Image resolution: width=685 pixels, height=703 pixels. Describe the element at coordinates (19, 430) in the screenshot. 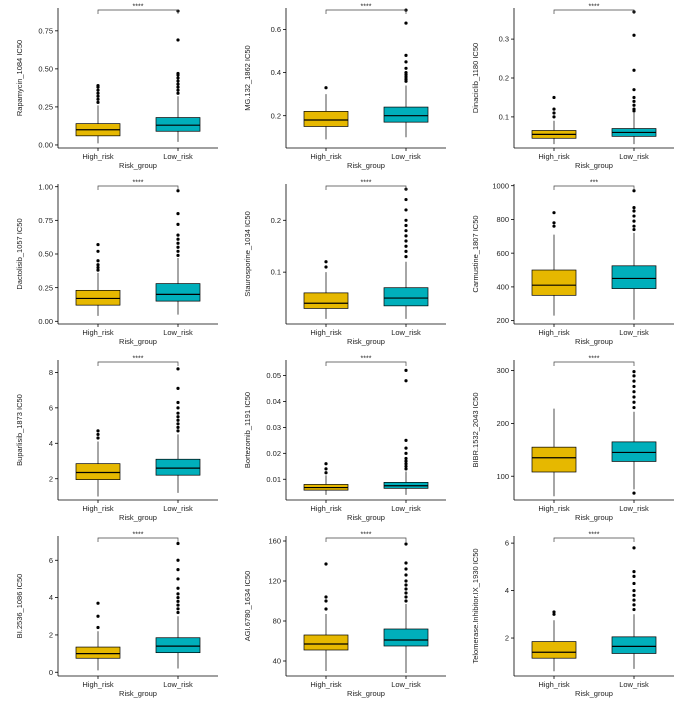

I see `y-axis-title: Buparlisib_1873 IC50` at that location.